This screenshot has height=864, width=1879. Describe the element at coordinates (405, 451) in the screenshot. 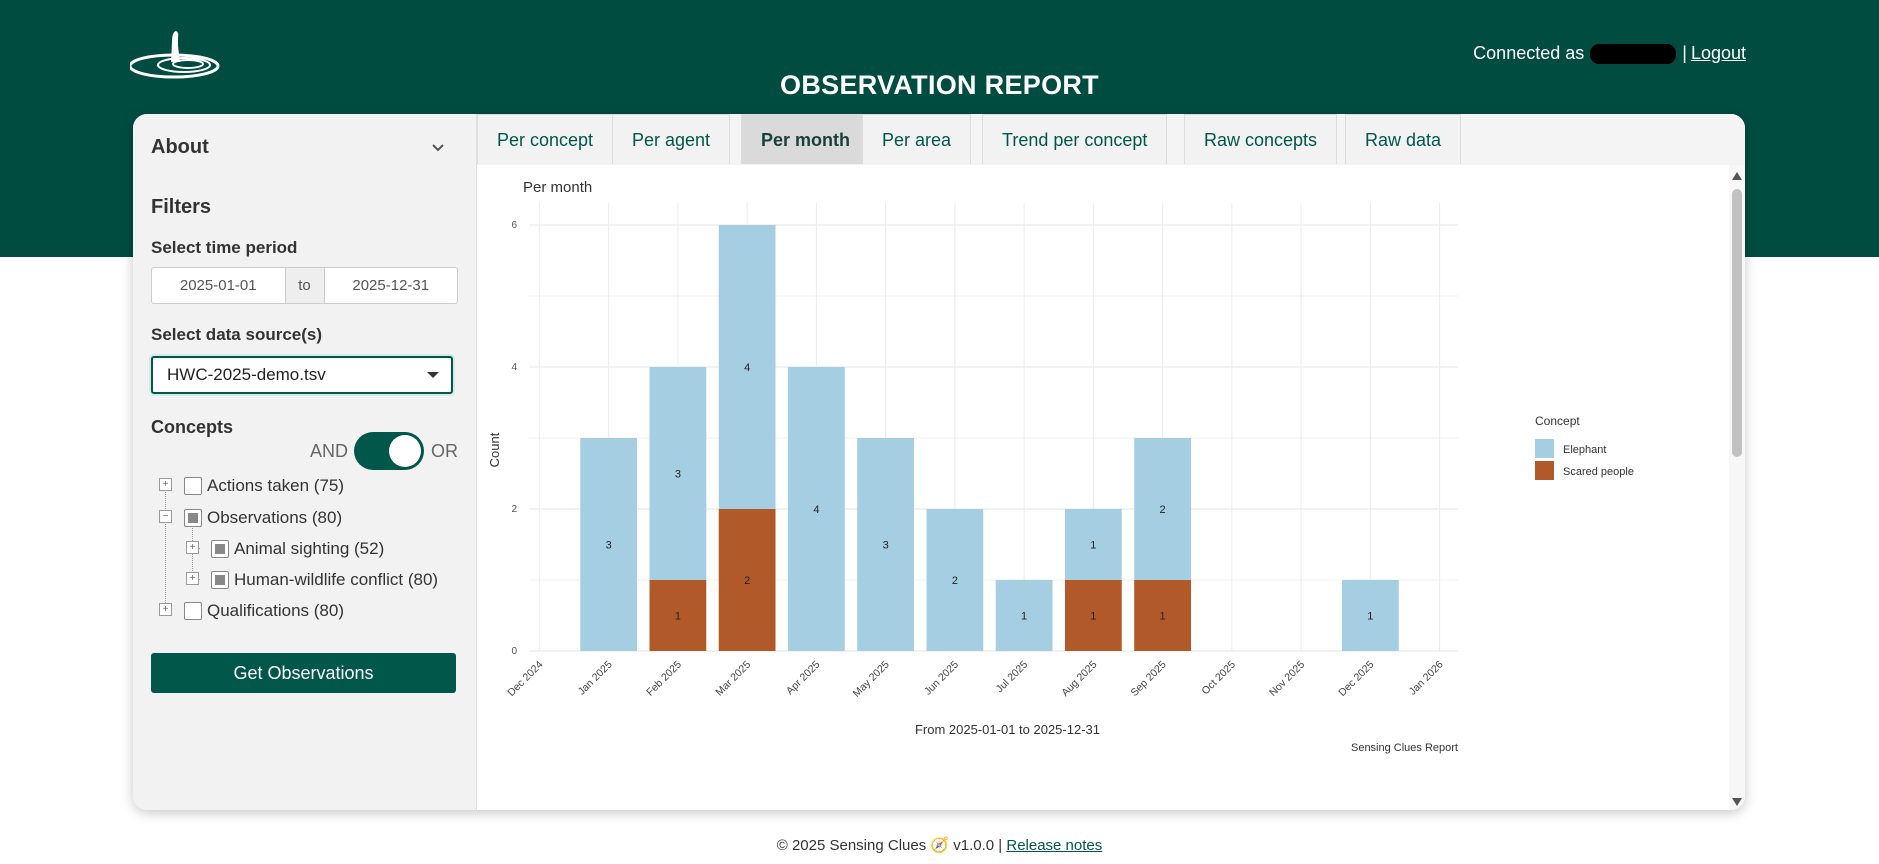

I see `toggle-knob` at that location.